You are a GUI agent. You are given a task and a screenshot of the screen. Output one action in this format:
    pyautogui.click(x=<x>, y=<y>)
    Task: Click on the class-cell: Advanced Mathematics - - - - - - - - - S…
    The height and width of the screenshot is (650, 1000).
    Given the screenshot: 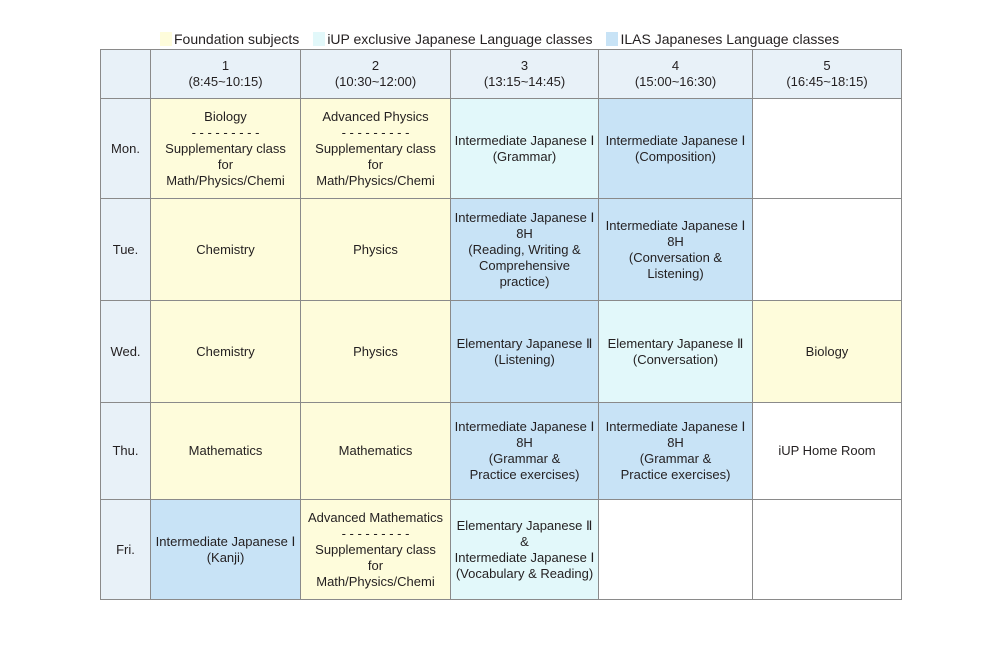 What is the action you would take?
    pyautogui.click(x=375, y=549)
    